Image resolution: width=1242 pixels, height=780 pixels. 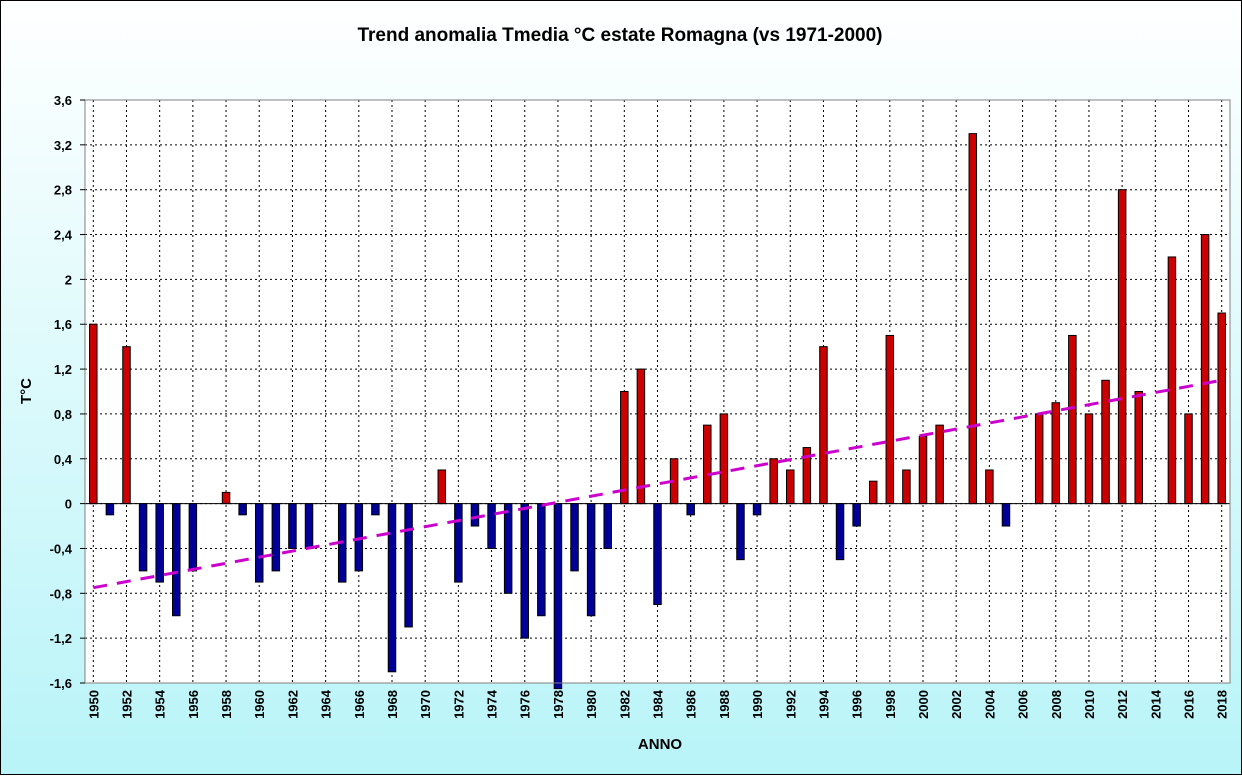 I want to click on bar-2008, so click(x=1056, y=453).